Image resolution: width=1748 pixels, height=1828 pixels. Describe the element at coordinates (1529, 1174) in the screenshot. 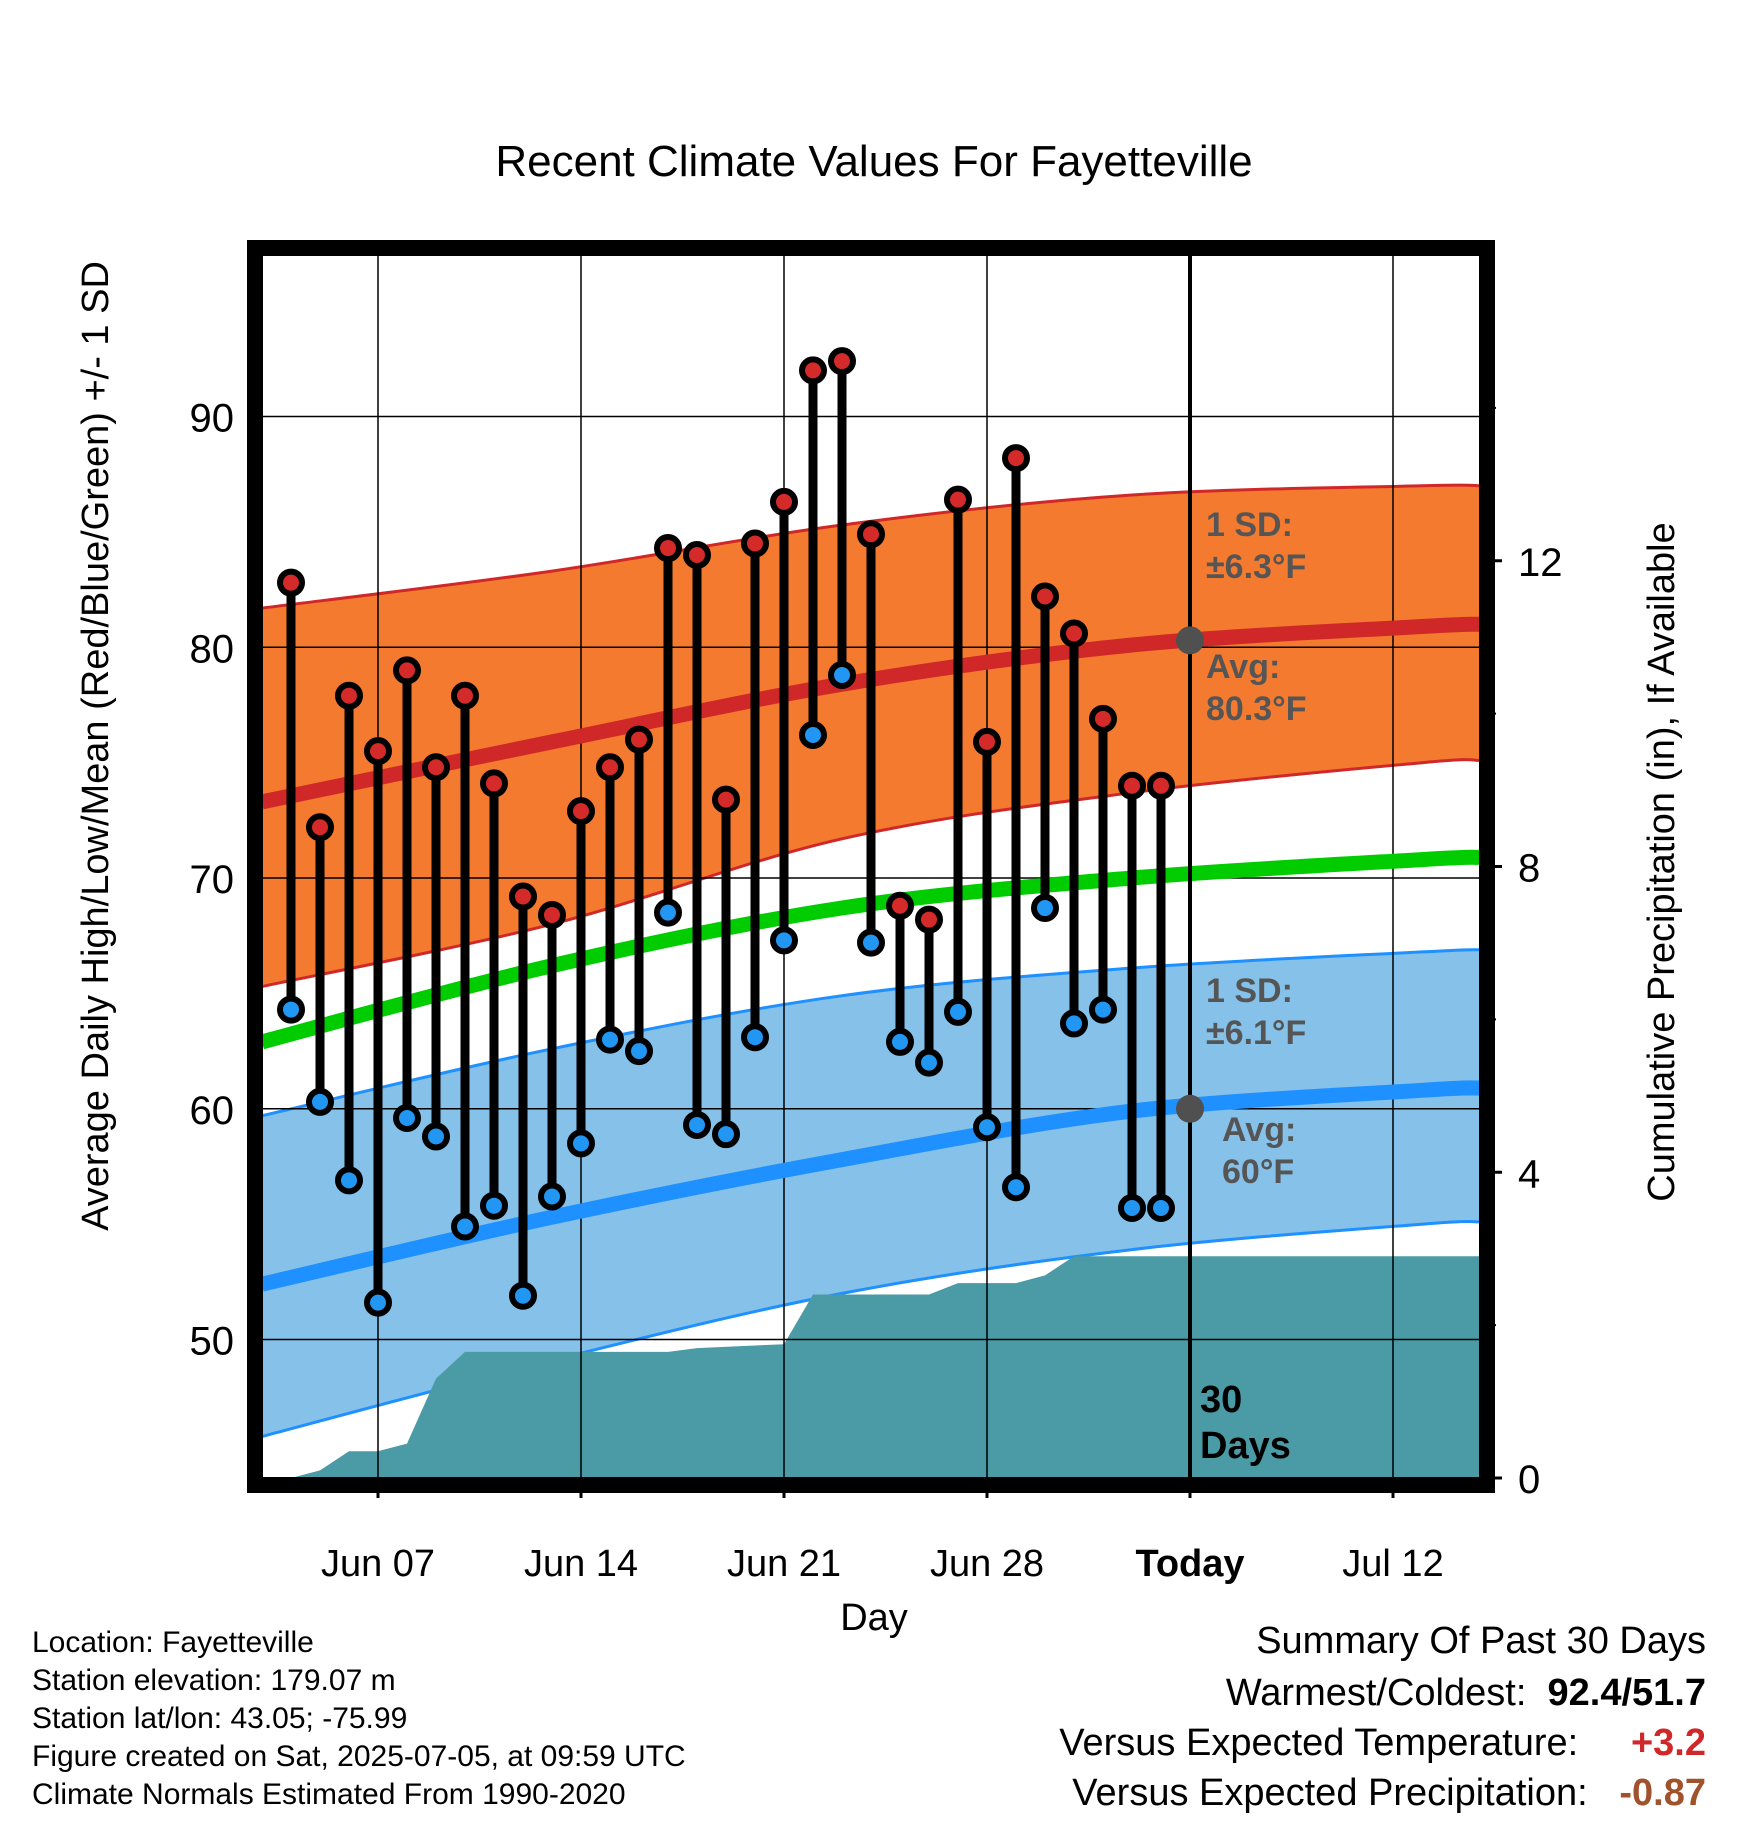

I see `y2-tick-label: 4` at that location.